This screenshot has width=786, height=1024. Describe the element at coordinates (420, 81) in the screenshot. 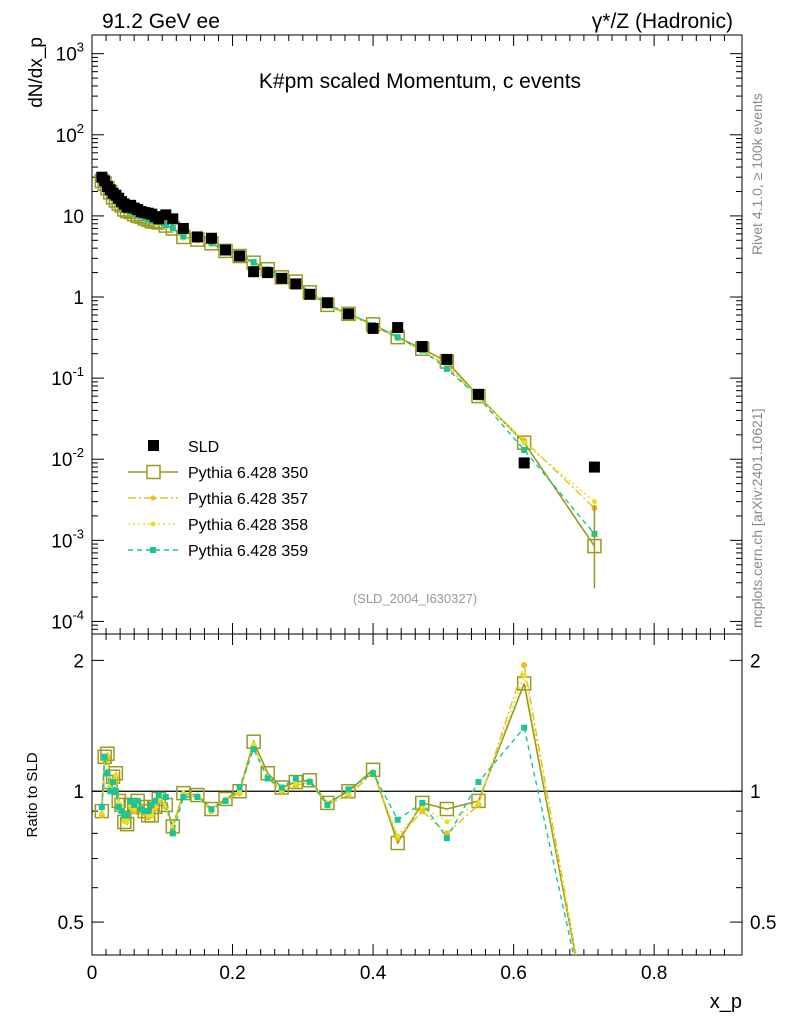

I see `chart-title: K#pm scaled Momentum, c events` at that location.